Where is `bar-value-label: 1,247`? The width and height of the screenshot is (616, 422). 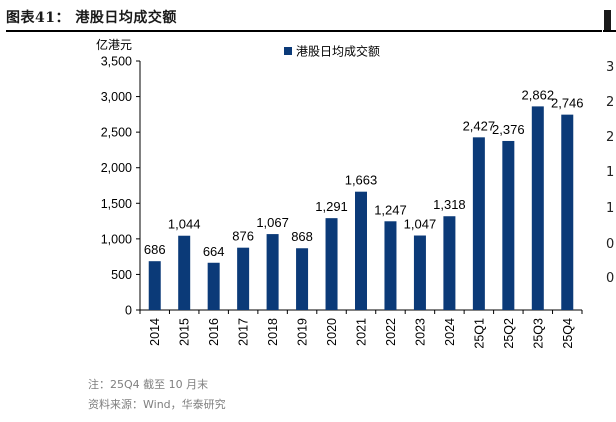 bar-value-label: 1,247 is located at coordinates (390, 209).